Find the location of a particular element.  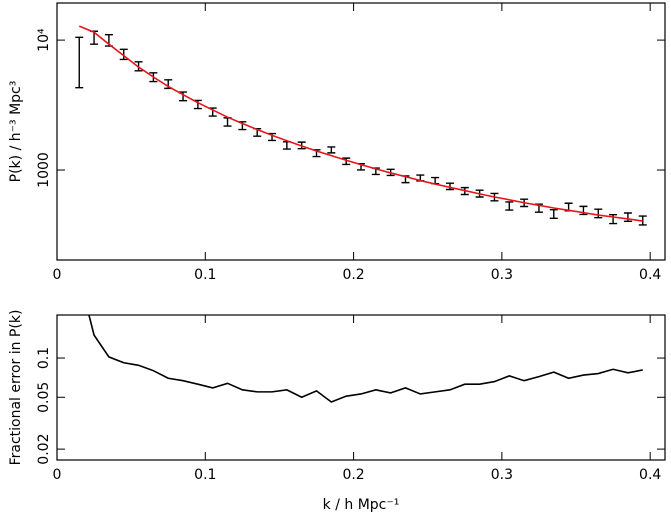

y-tick-label: 0.02 is located at coordinates (44, 449).